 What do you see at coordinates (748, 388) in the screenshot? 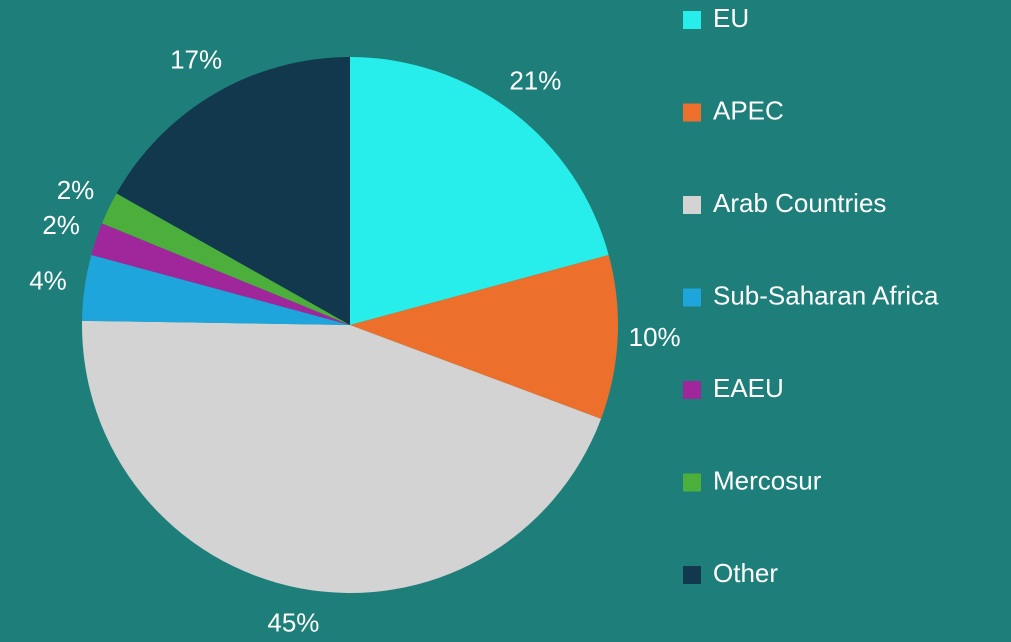
I see `legend-label: EAEU` at bounding box center [748, 388].